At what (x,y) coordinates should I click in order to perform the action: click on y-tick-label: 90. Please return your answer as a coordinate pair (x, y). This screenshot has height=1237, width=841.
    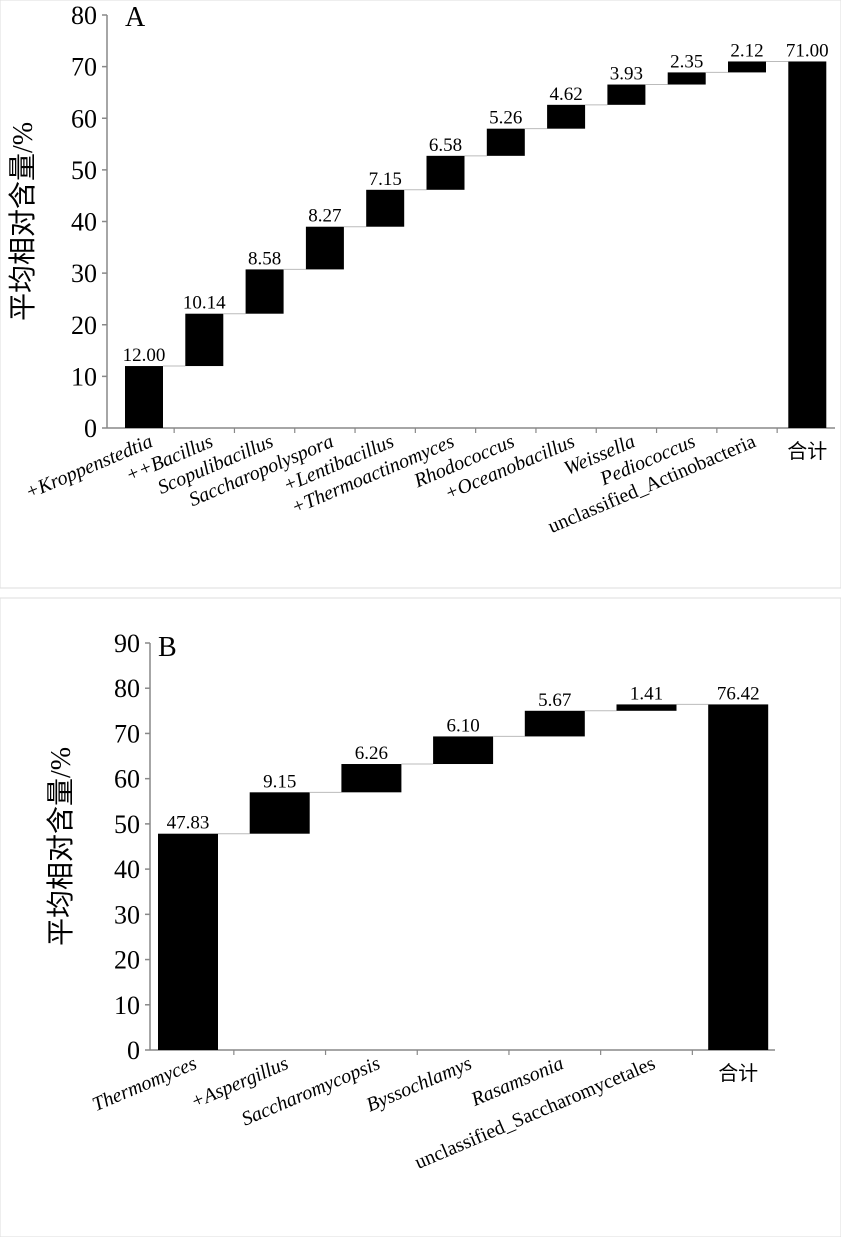
    Looking at the image, I should click on (127, 643).